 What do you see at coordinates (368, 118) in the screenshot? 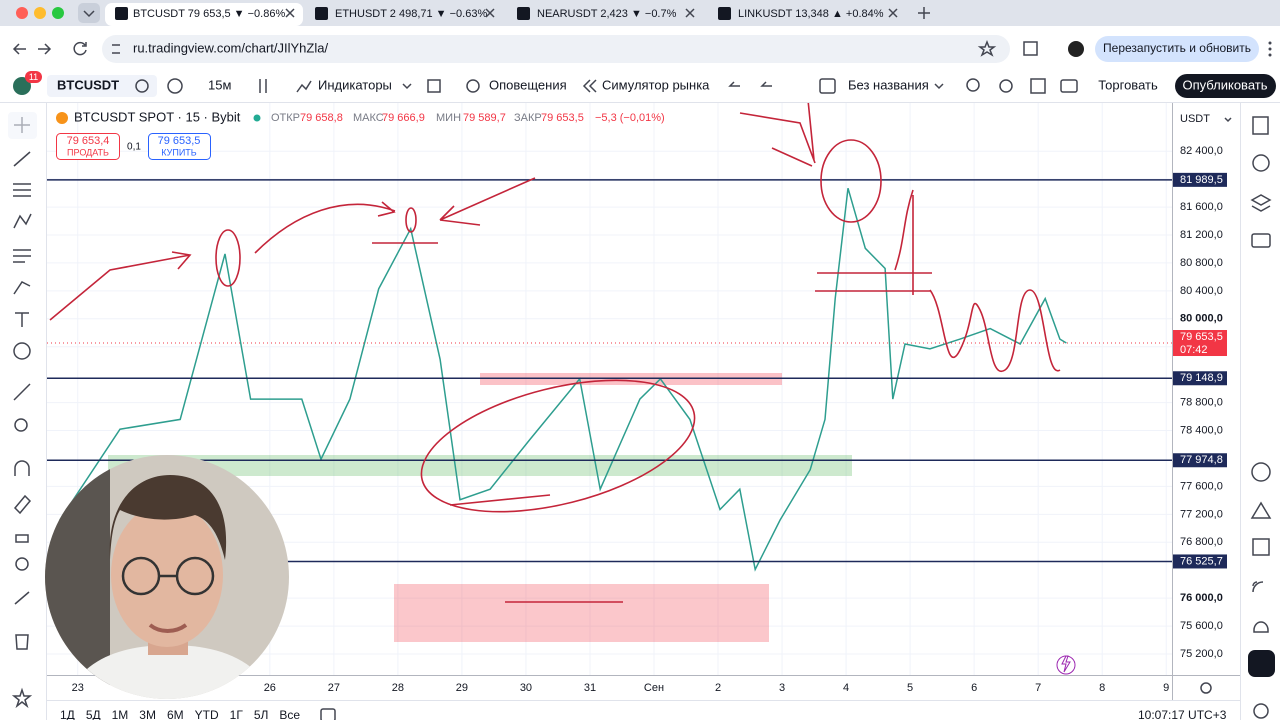
I see `legend-label: МАКС` at bounding box center [368, 118].